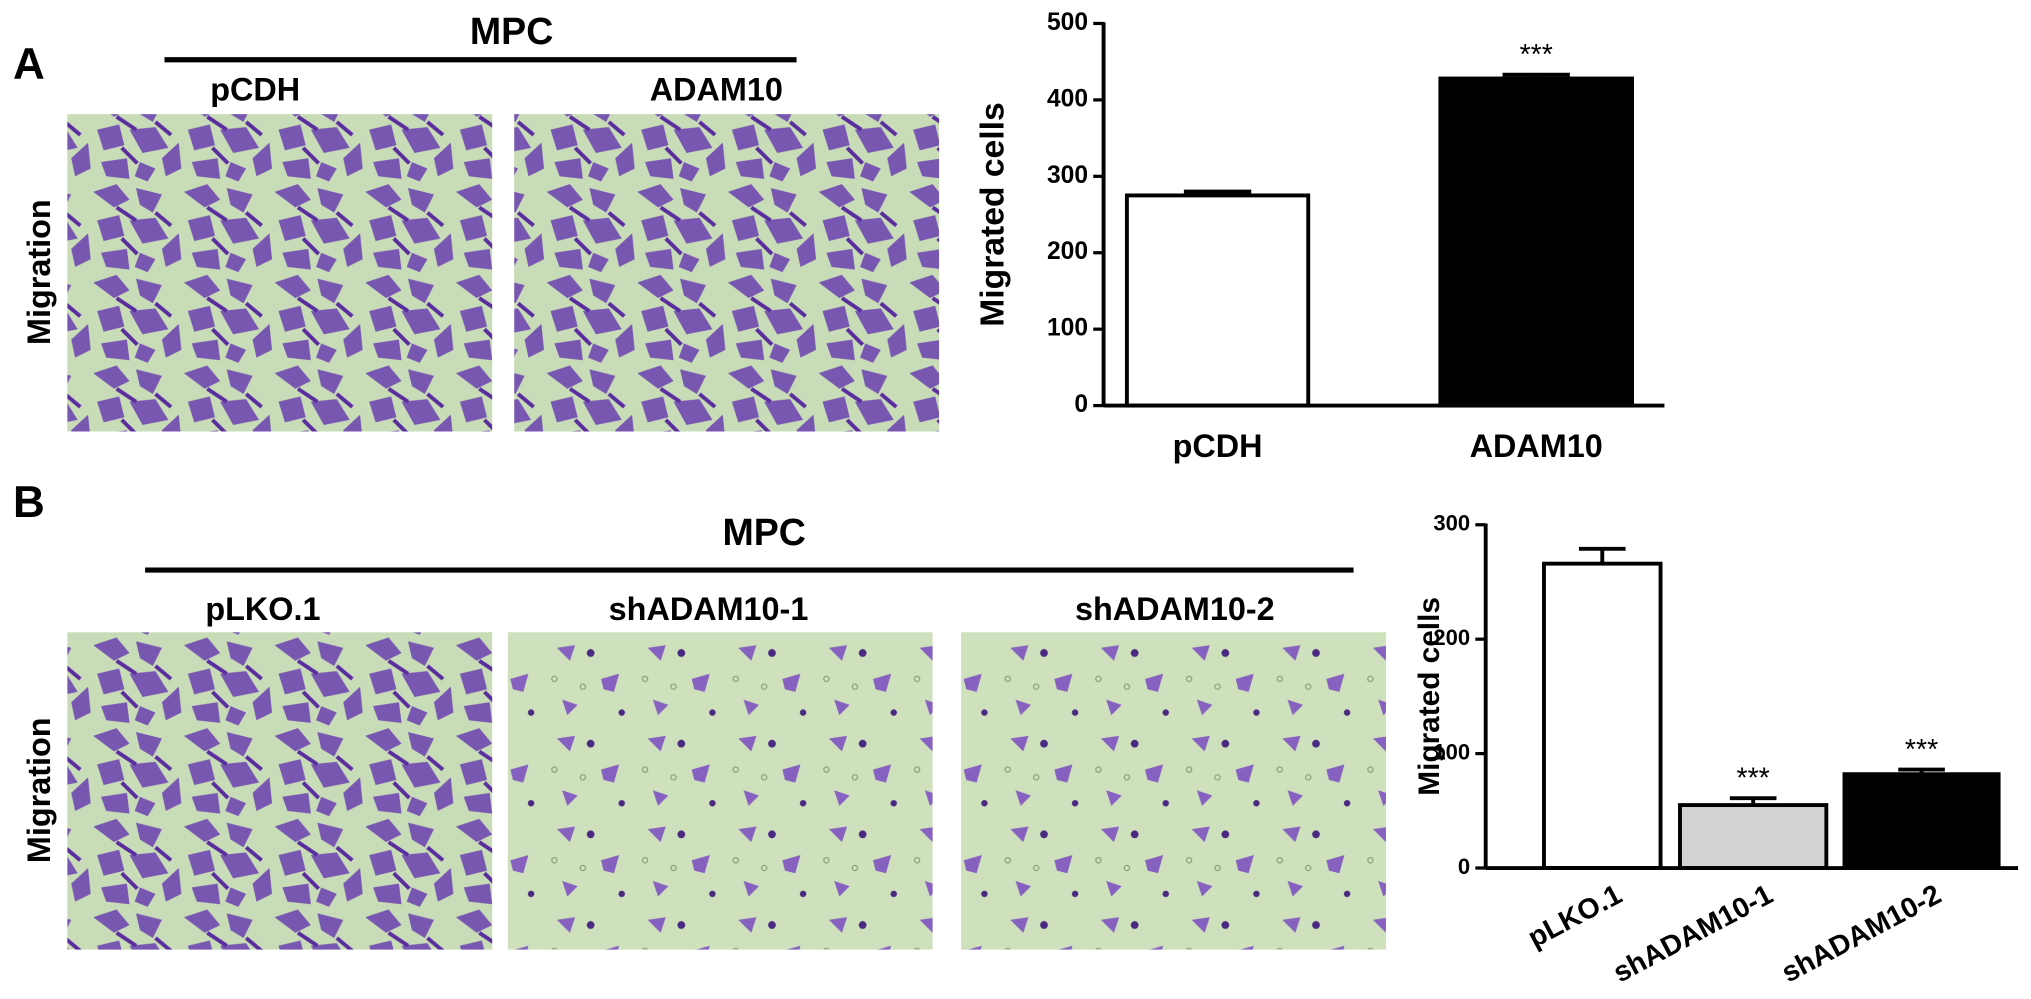 The height and width of the screenshot is (999, 2031). What do you see at coordinates (1575, 916) in the screenshot?
I see `x-tick-label: pLKO.1` at bounding box center [1575, 916].